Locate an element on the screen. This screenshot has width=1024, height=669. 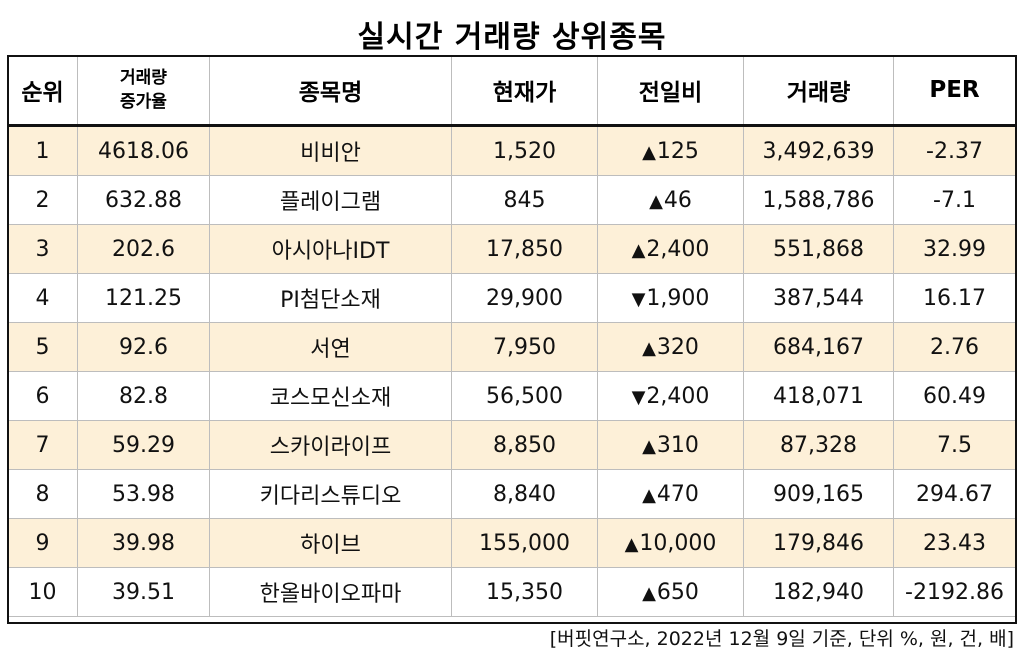
cell-volume: 1,588,786 is located at coordinates (818, 200).